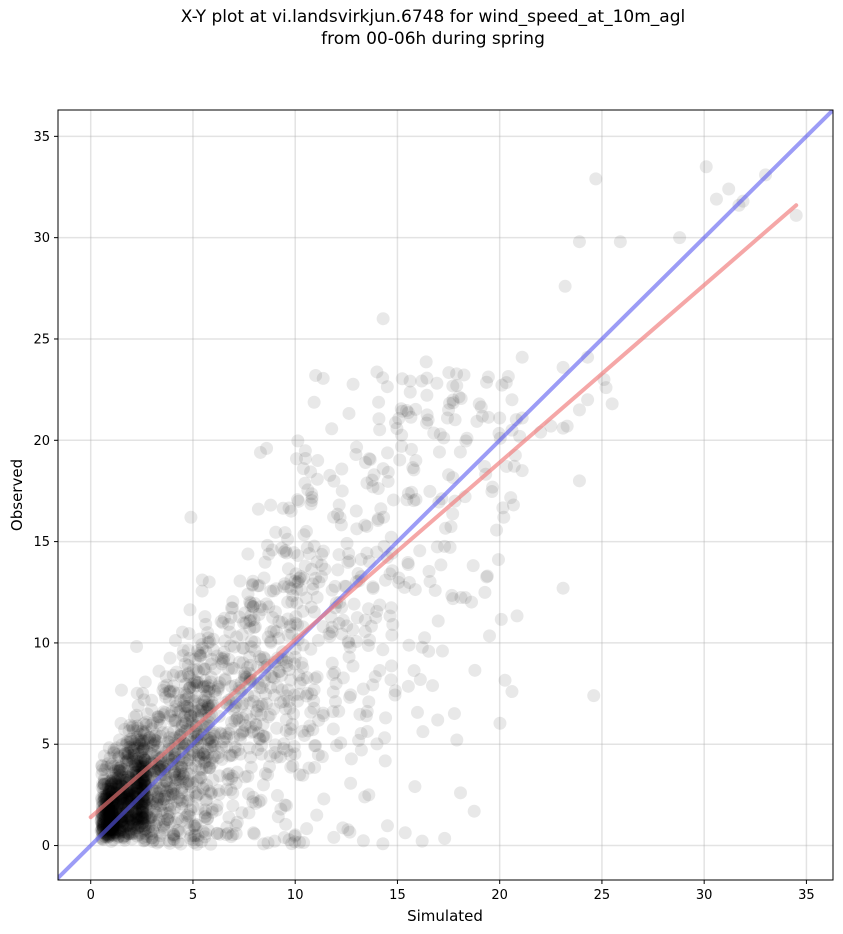  I want to click on x-tick-label: 20, so click(499, 895).